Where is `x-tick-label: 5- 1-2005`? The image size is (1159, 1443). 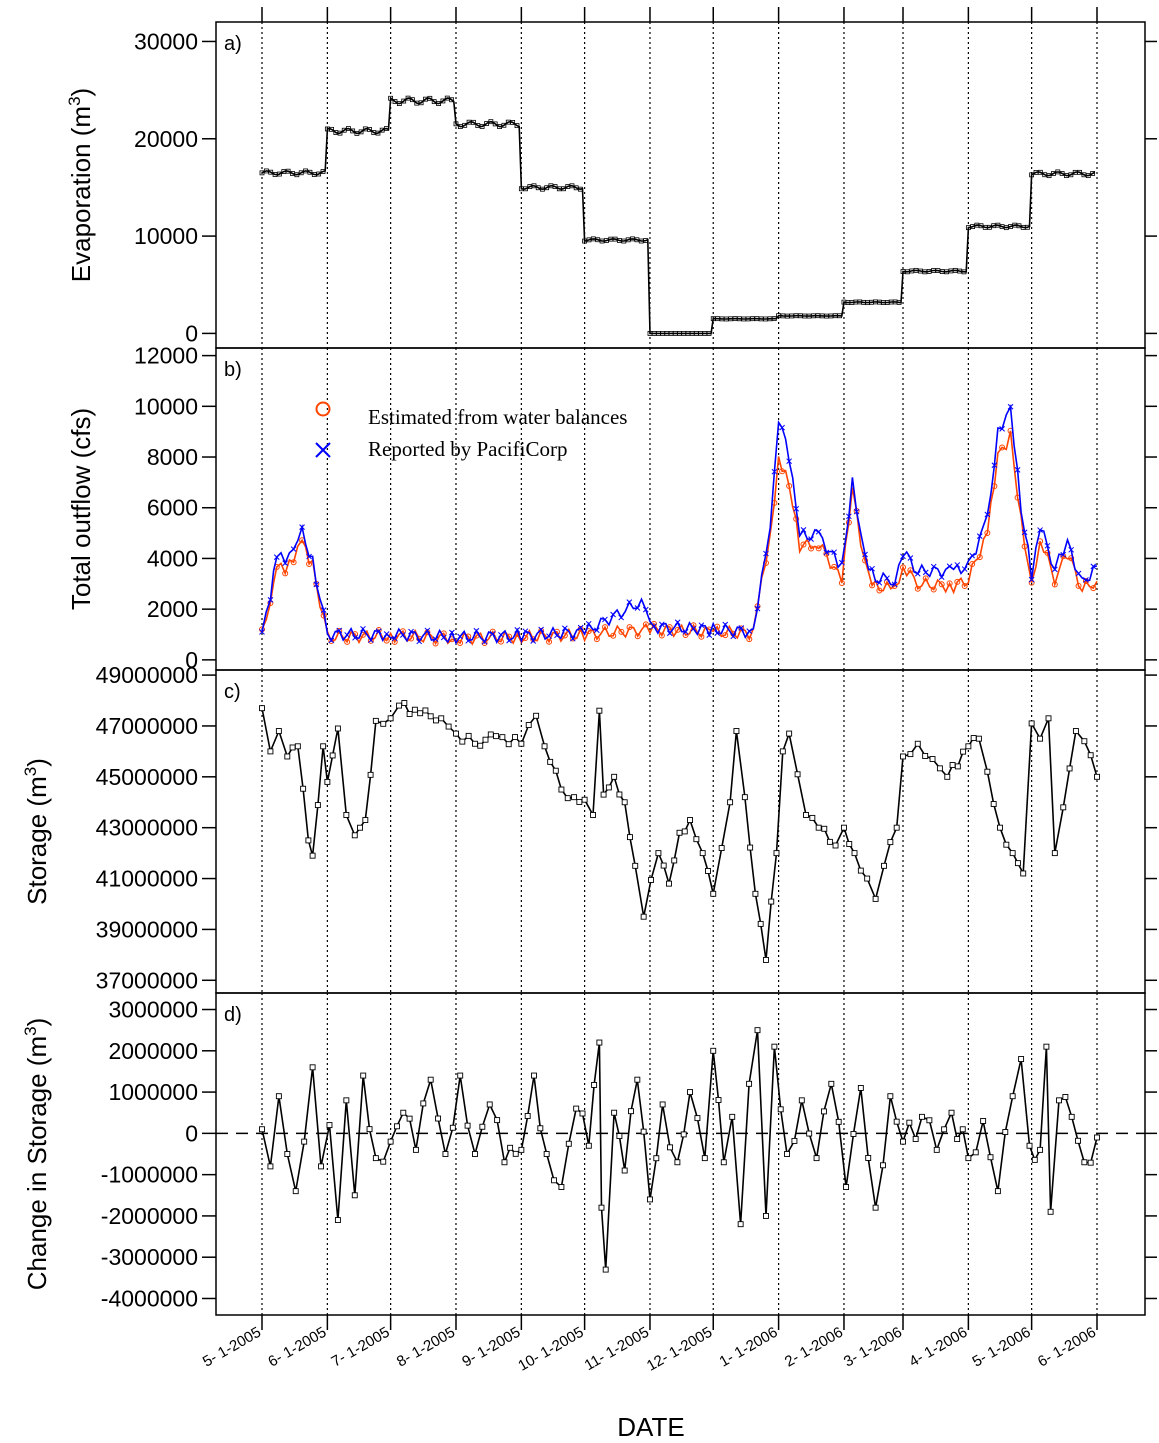 x-tick-label: 5- 1-2005 is located at coordinates (232, 1347).